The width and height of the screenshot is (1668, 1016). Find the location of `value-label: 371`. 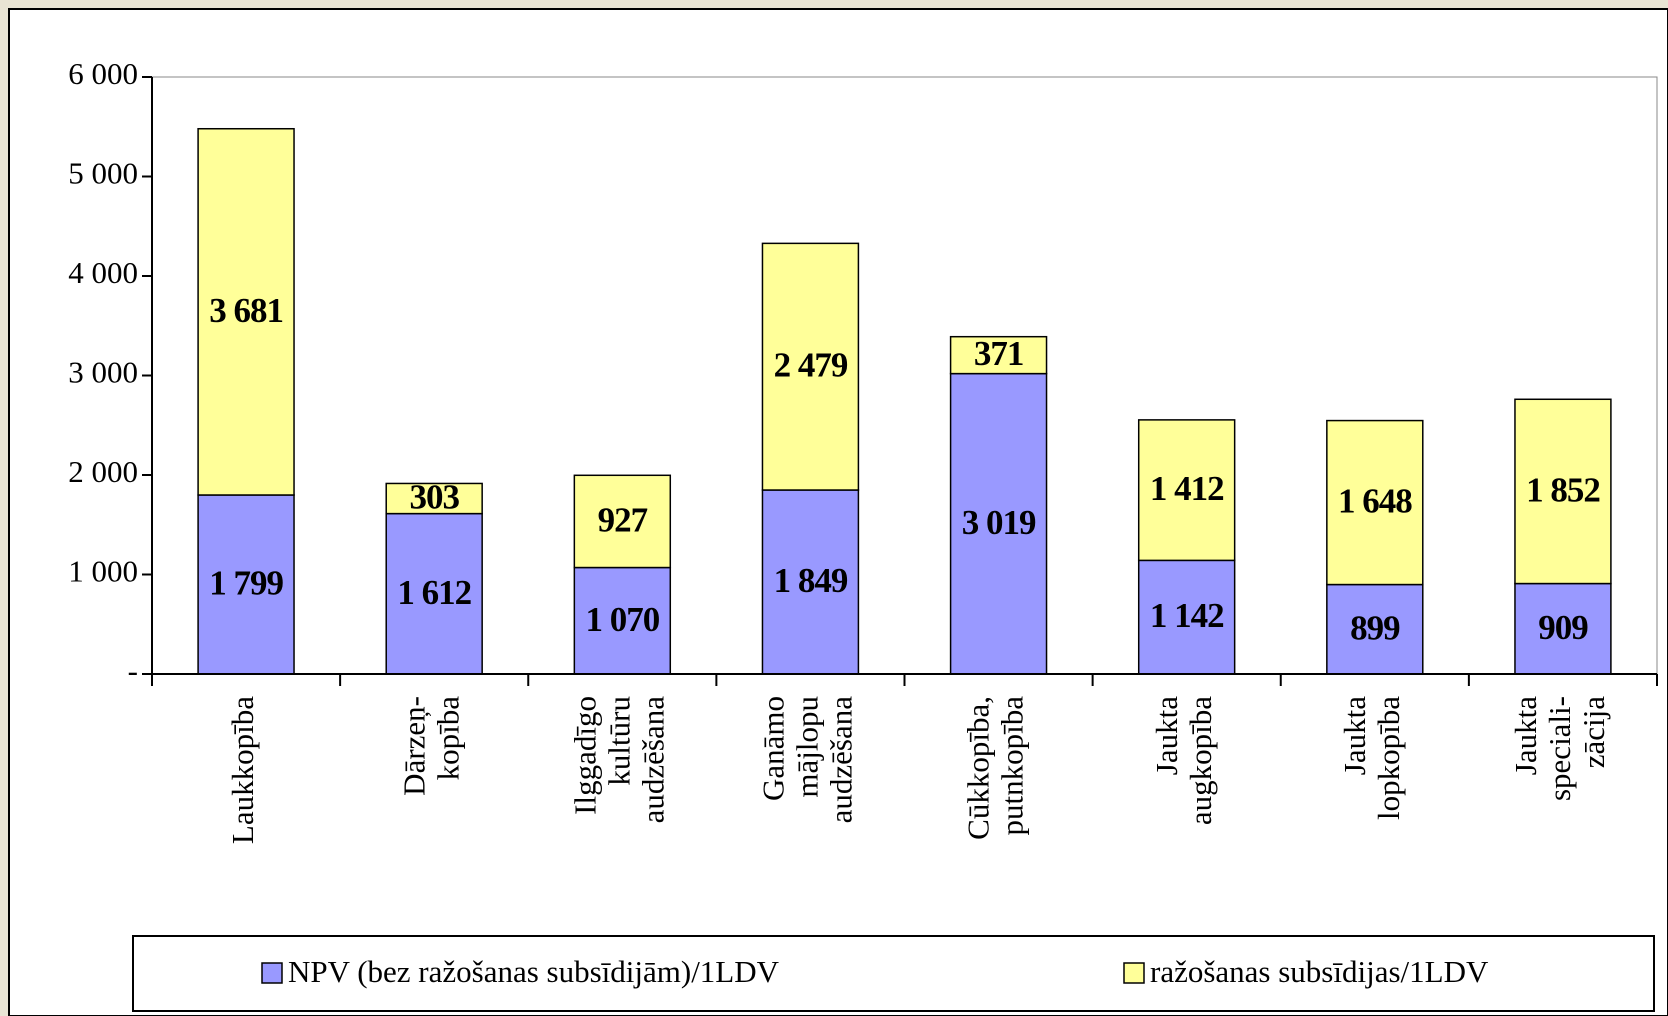

value-label: 371 is located at coordinates (999, 353).